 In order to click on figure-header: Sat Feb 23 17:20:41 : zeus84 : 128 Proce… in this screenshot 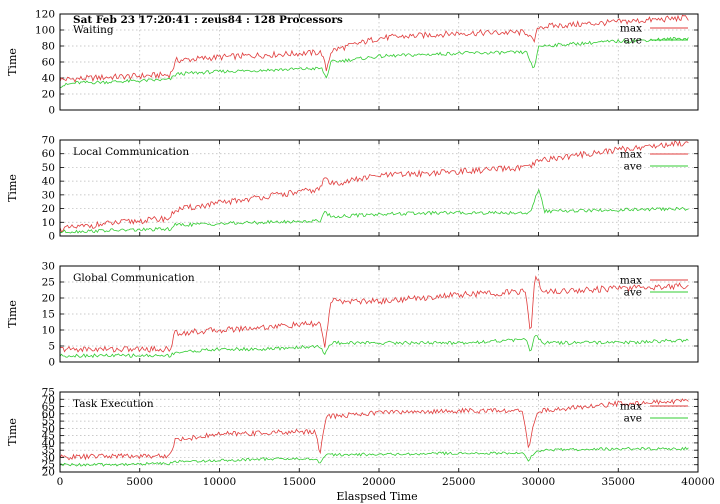, I will do `click(208, 20)`.